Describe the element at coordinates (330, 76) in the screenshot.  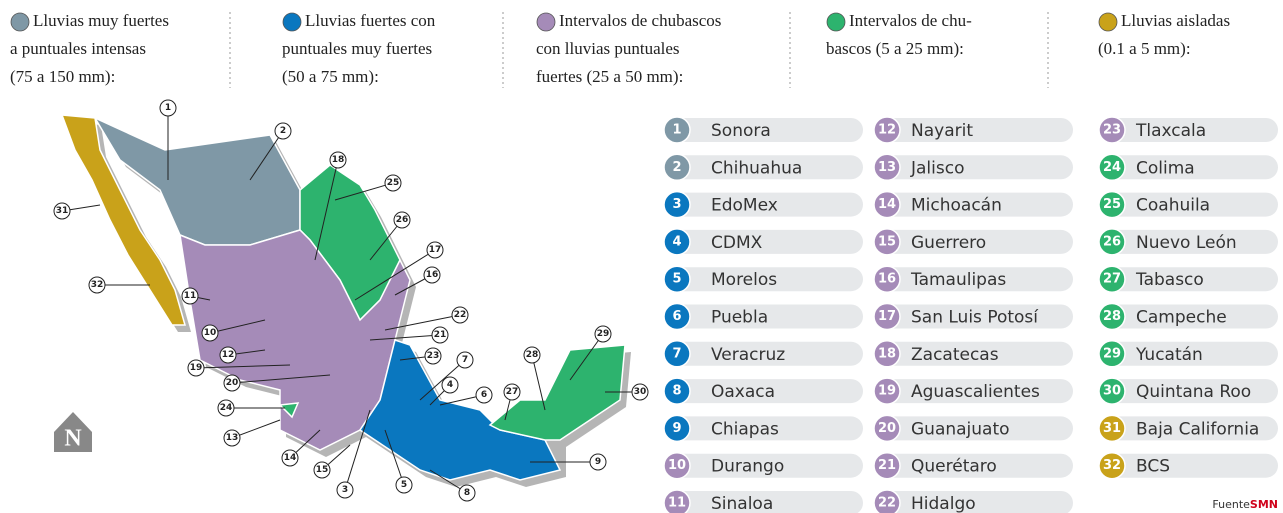
I see `legend-text: (50 a 75 mm):` at that location.